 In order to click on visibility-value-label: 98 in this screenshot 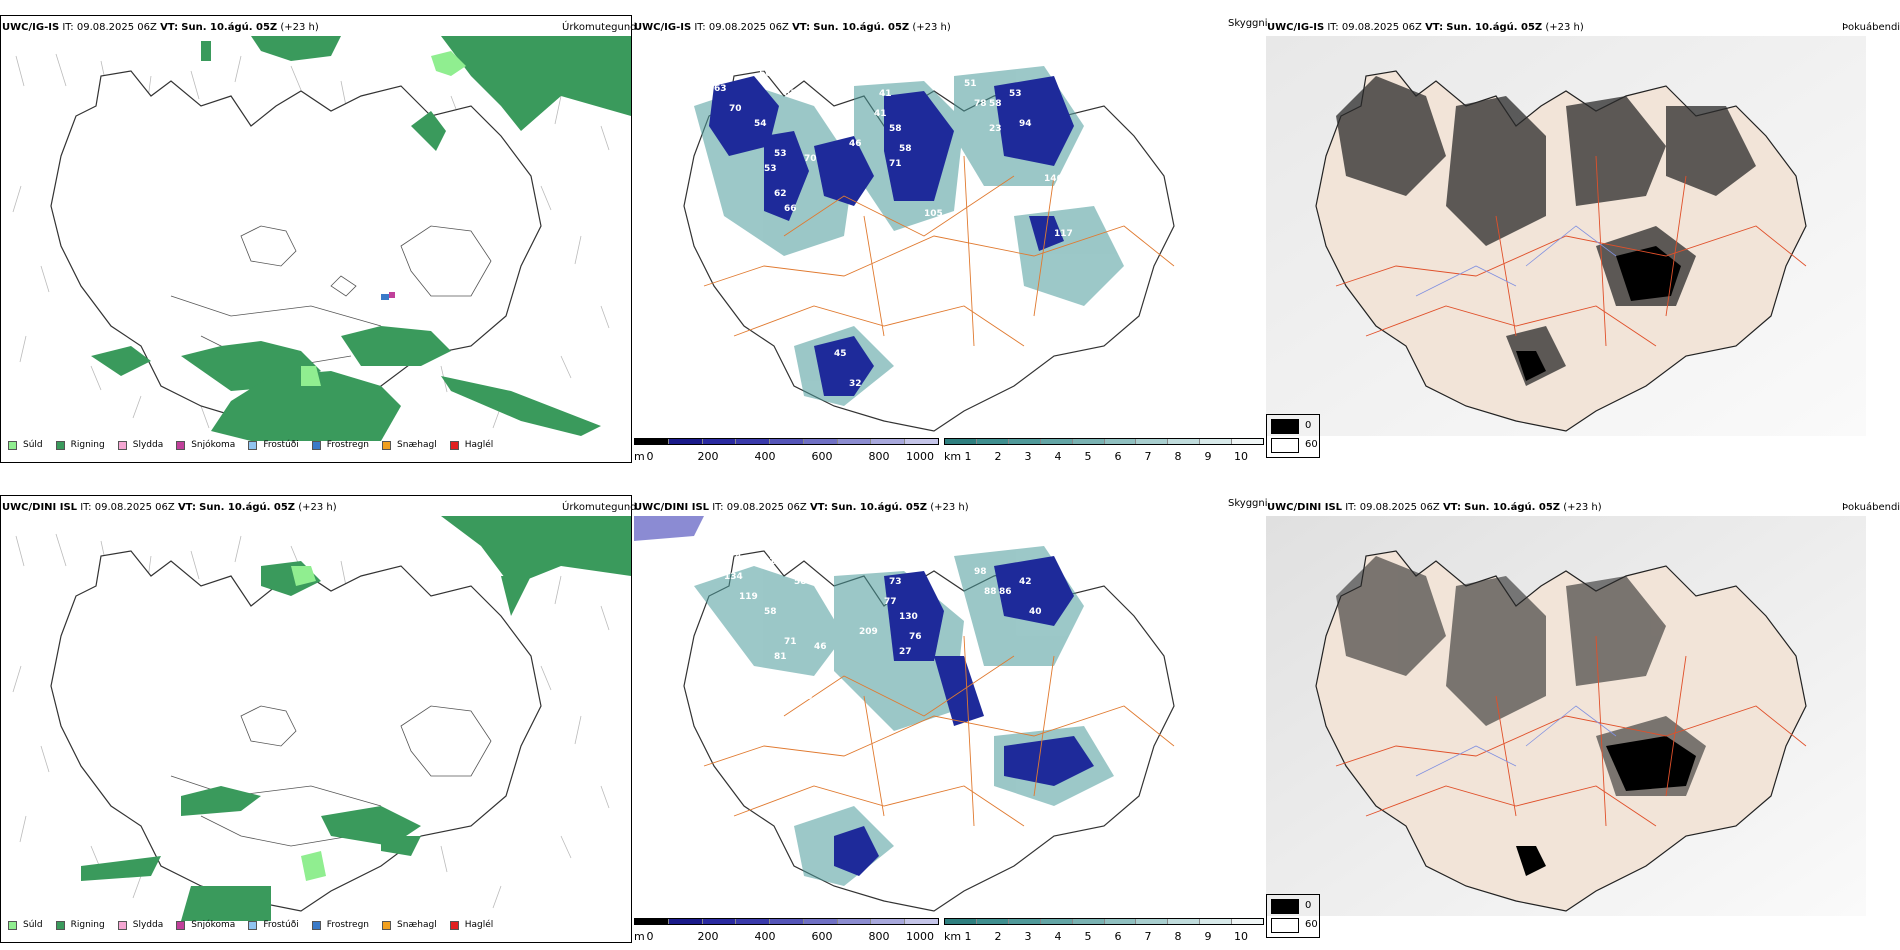, I will do `click(980, 572)`.